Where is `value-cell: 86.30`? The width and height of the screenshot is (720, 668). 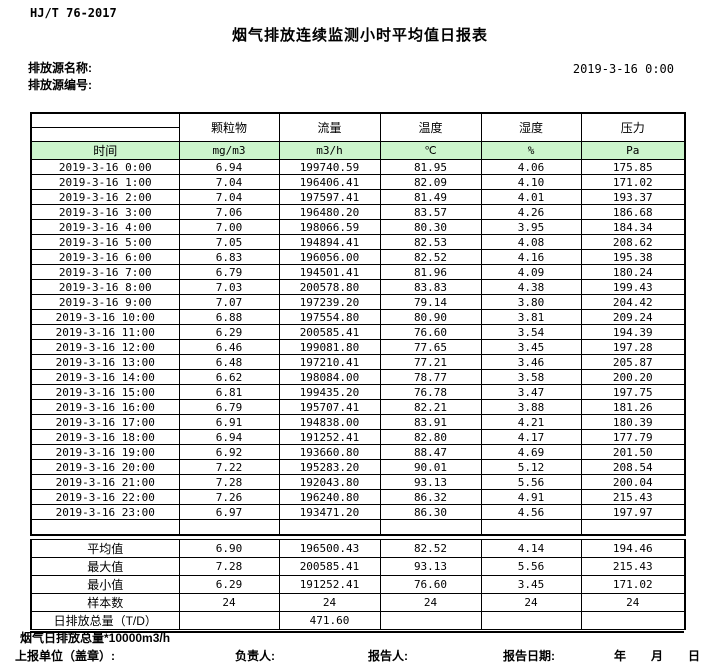
value-cell: 86.30 is located at coordinates (430, 512).